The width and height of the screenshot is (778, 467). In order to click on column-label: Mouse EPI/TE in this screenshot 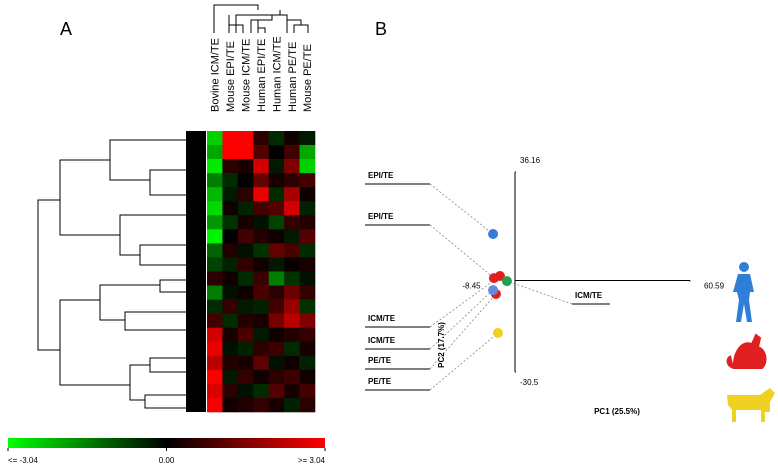, I will do `click(231, 76)`.